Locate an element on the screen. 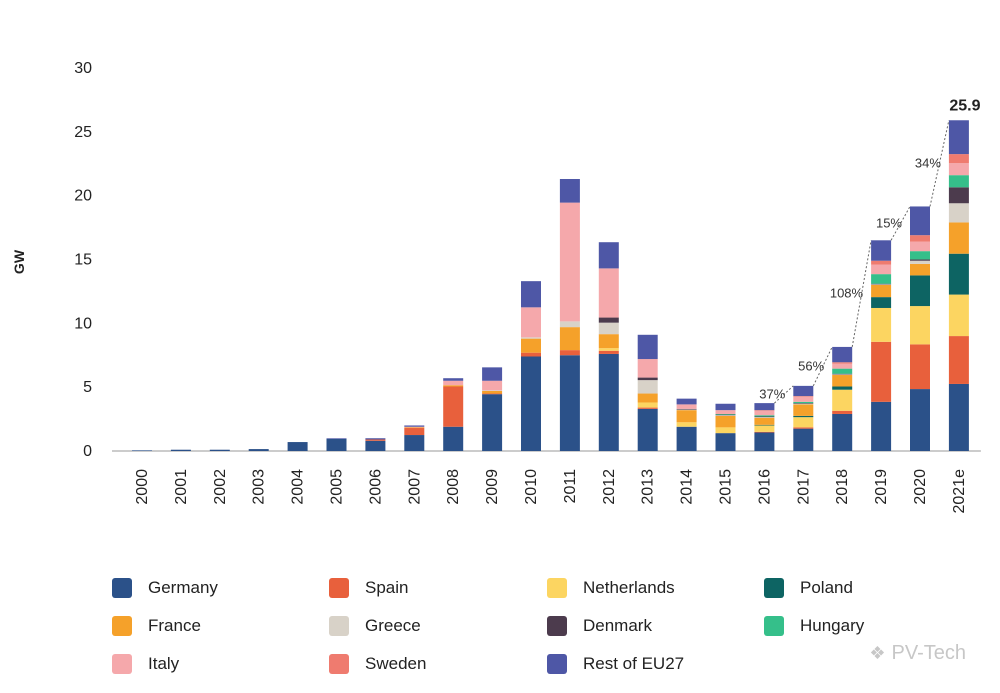  bar-group-2001 is located at coordinates (180, 450).